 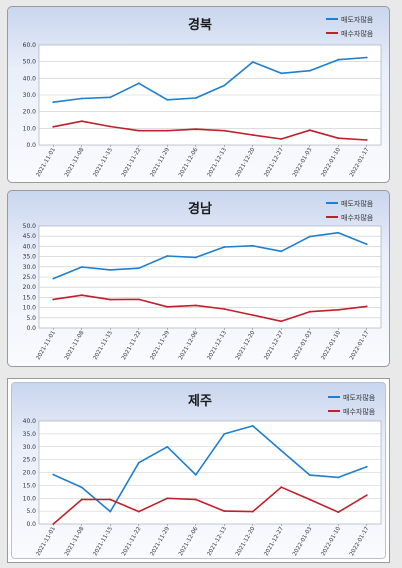 What do you see at coordinates (360, 542) in the screenshot?
I see `x-tick-label: 2022-01-17` at bounding box center [360, 542].